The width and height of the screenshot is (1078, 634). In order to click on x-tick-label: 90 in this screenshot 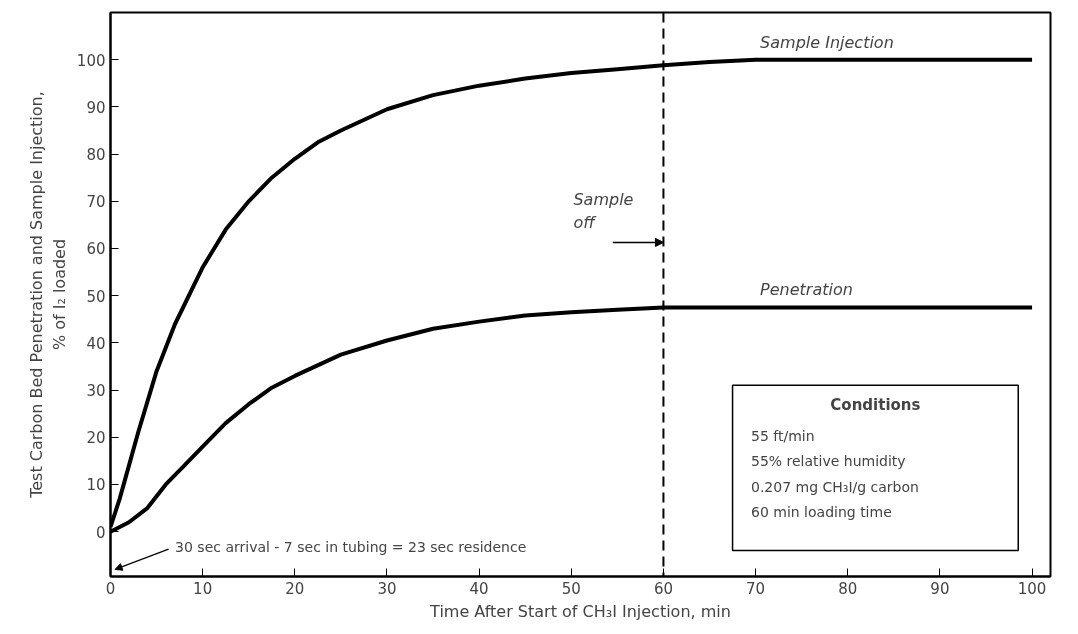, I will do `click(940, 588)`.